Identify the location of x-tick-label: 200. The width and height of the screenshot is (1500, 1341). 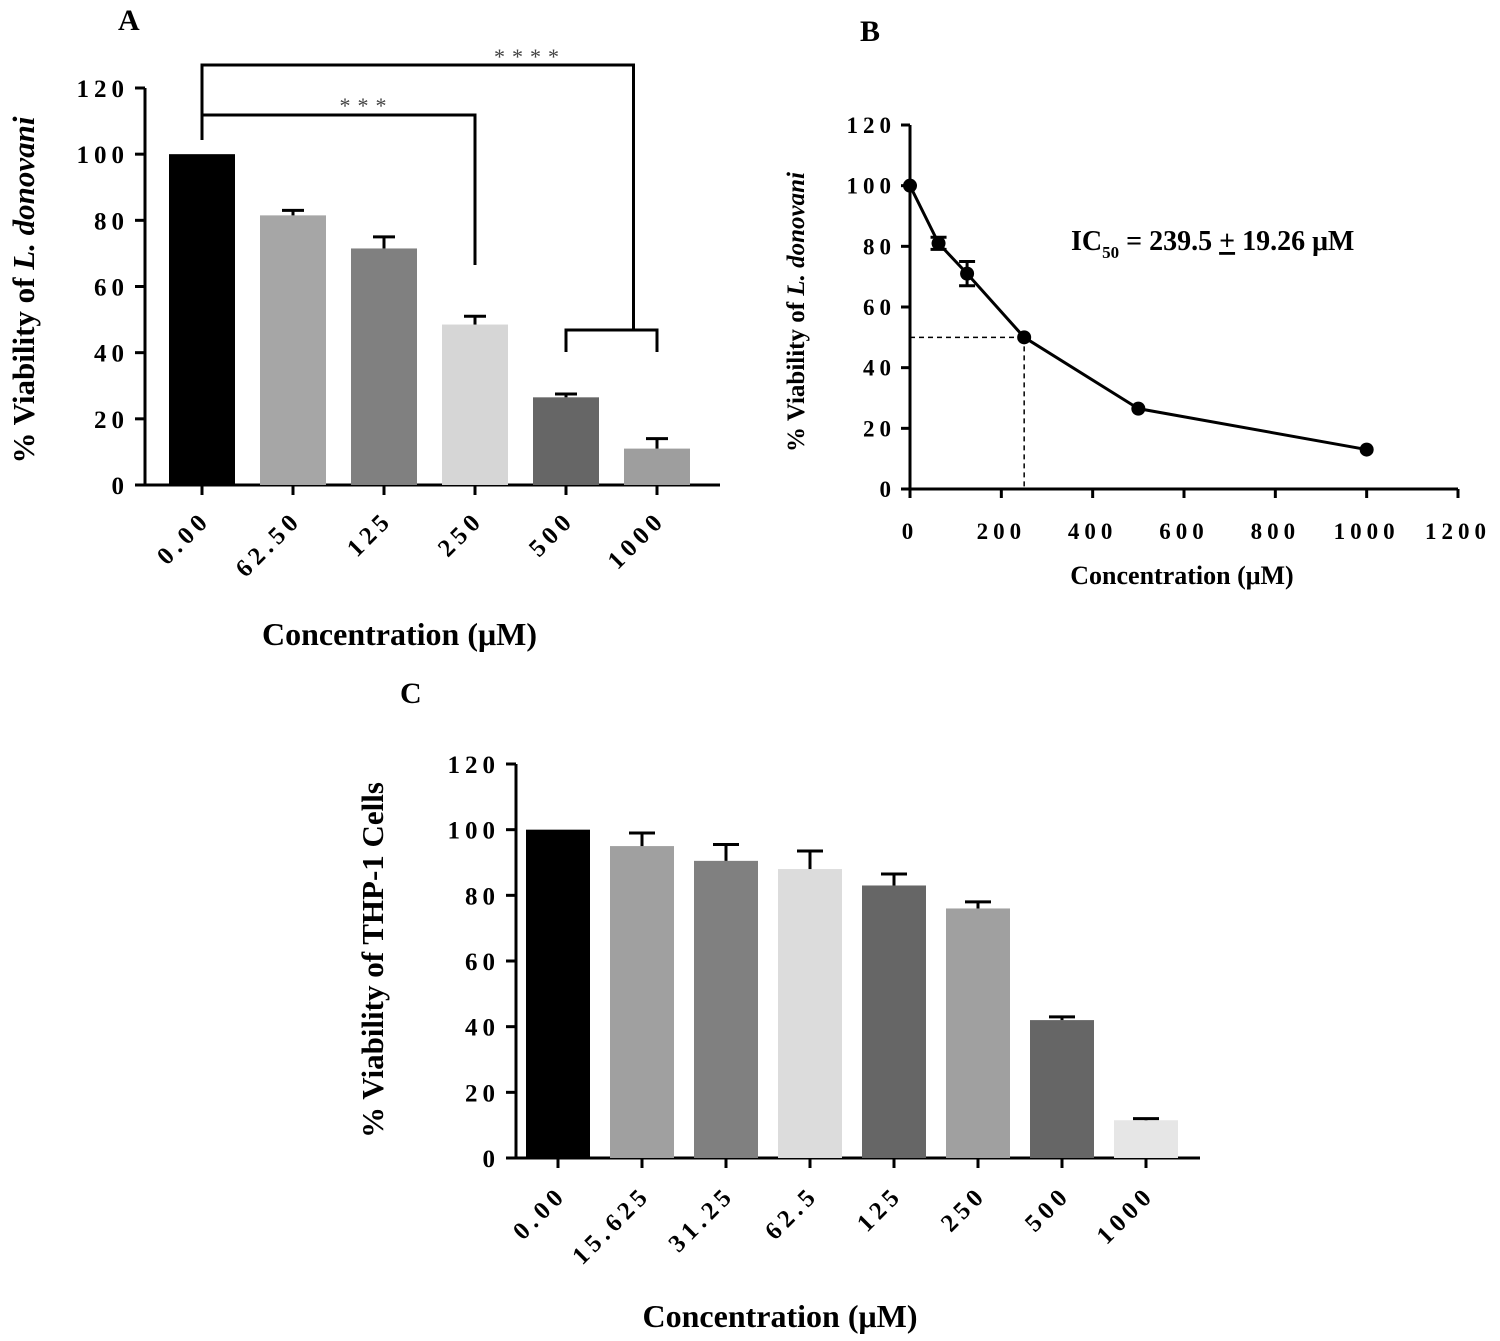
(1002, 531).